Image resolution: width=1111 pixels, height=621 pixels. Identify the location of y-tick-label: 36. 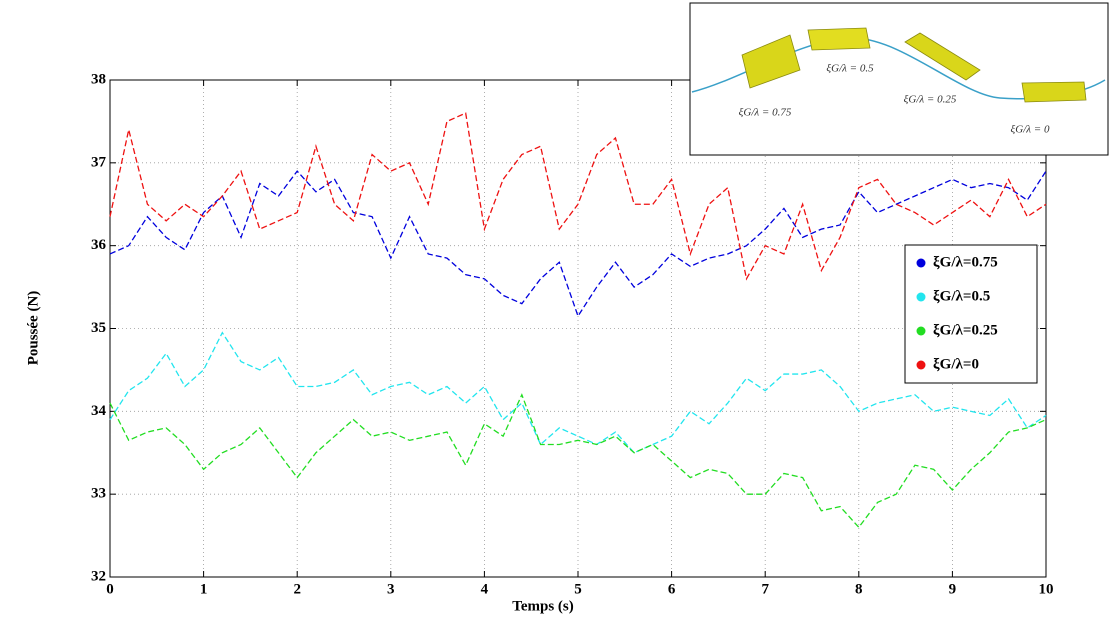
(99, 245).